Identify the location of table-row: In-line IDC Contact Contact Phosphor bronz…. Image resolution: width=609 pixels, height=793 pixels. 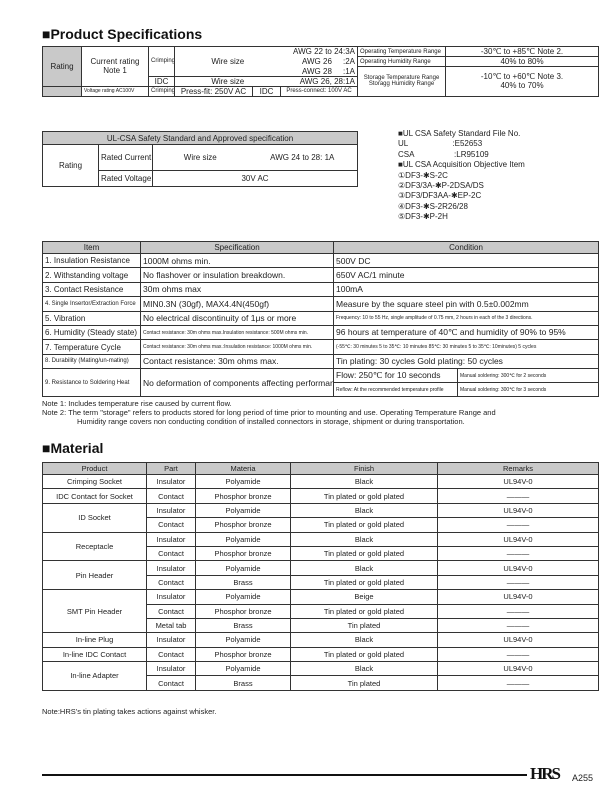
(320, 654).